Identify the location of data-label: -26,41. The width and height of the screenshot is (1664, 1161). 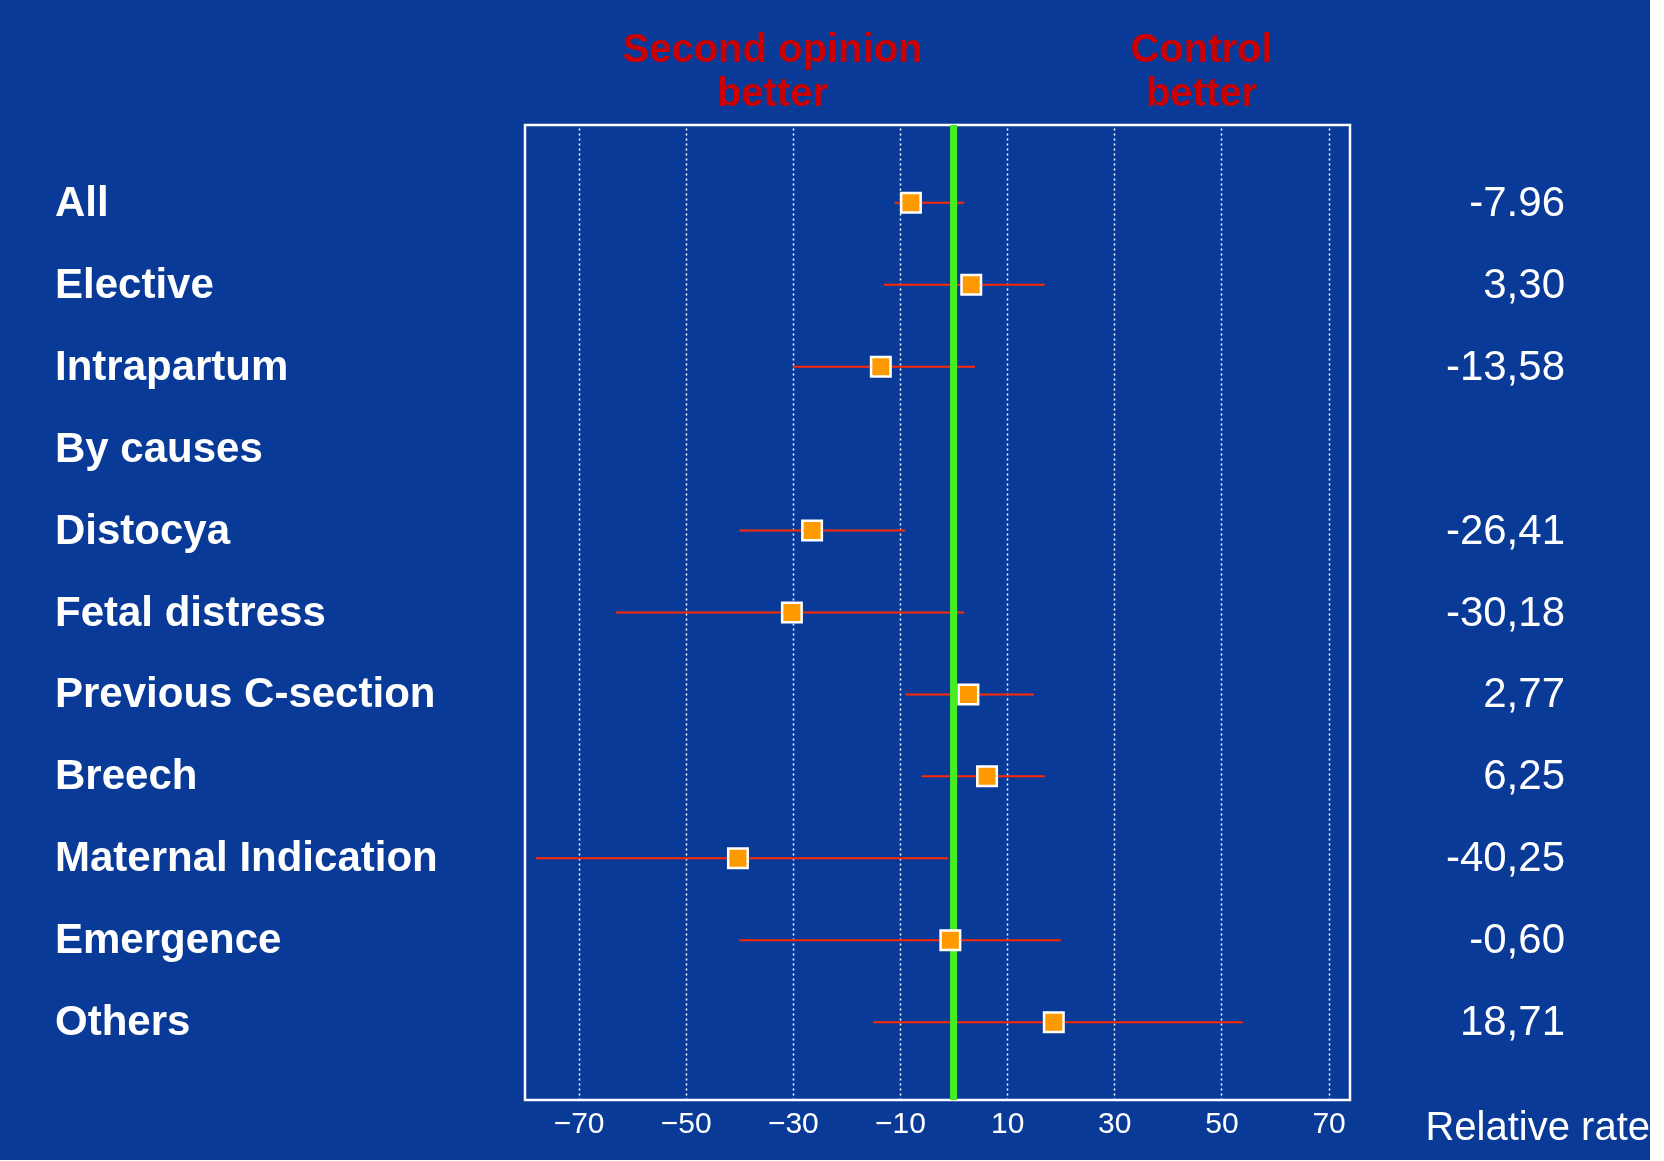
(1505, 529).